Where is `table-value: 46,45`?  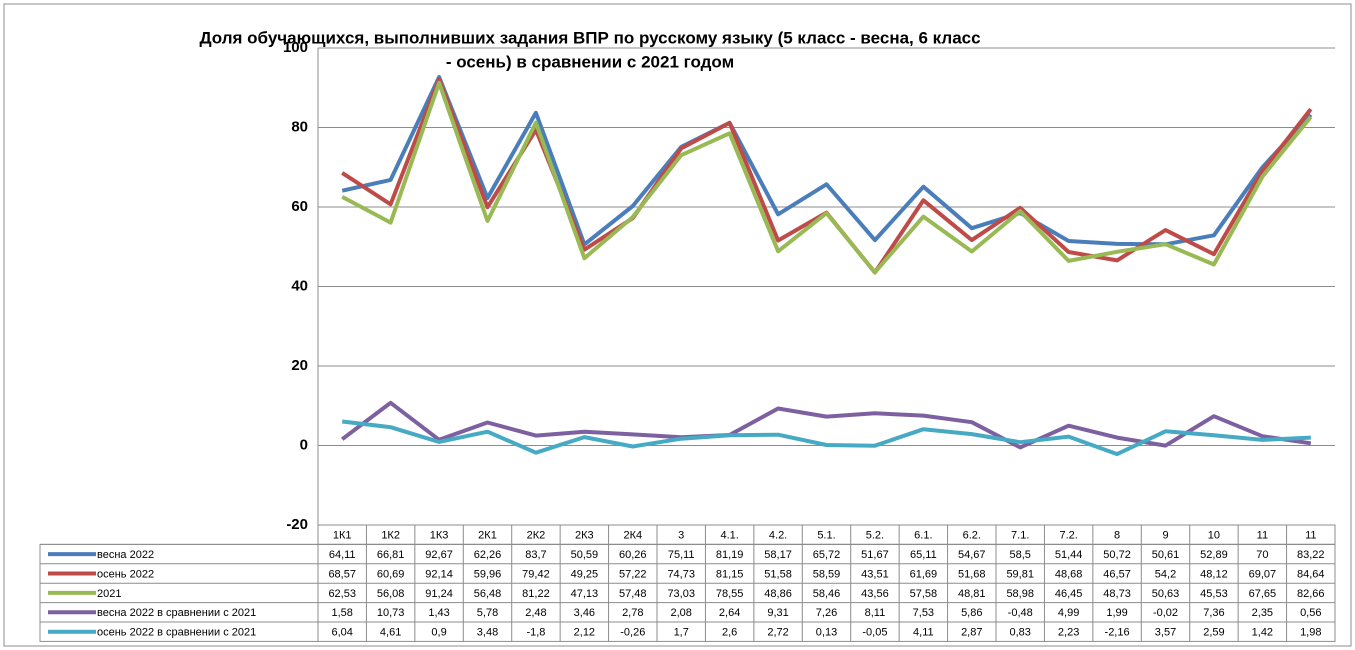
table-value: 46,45 is located at coordinates (1069, 594).